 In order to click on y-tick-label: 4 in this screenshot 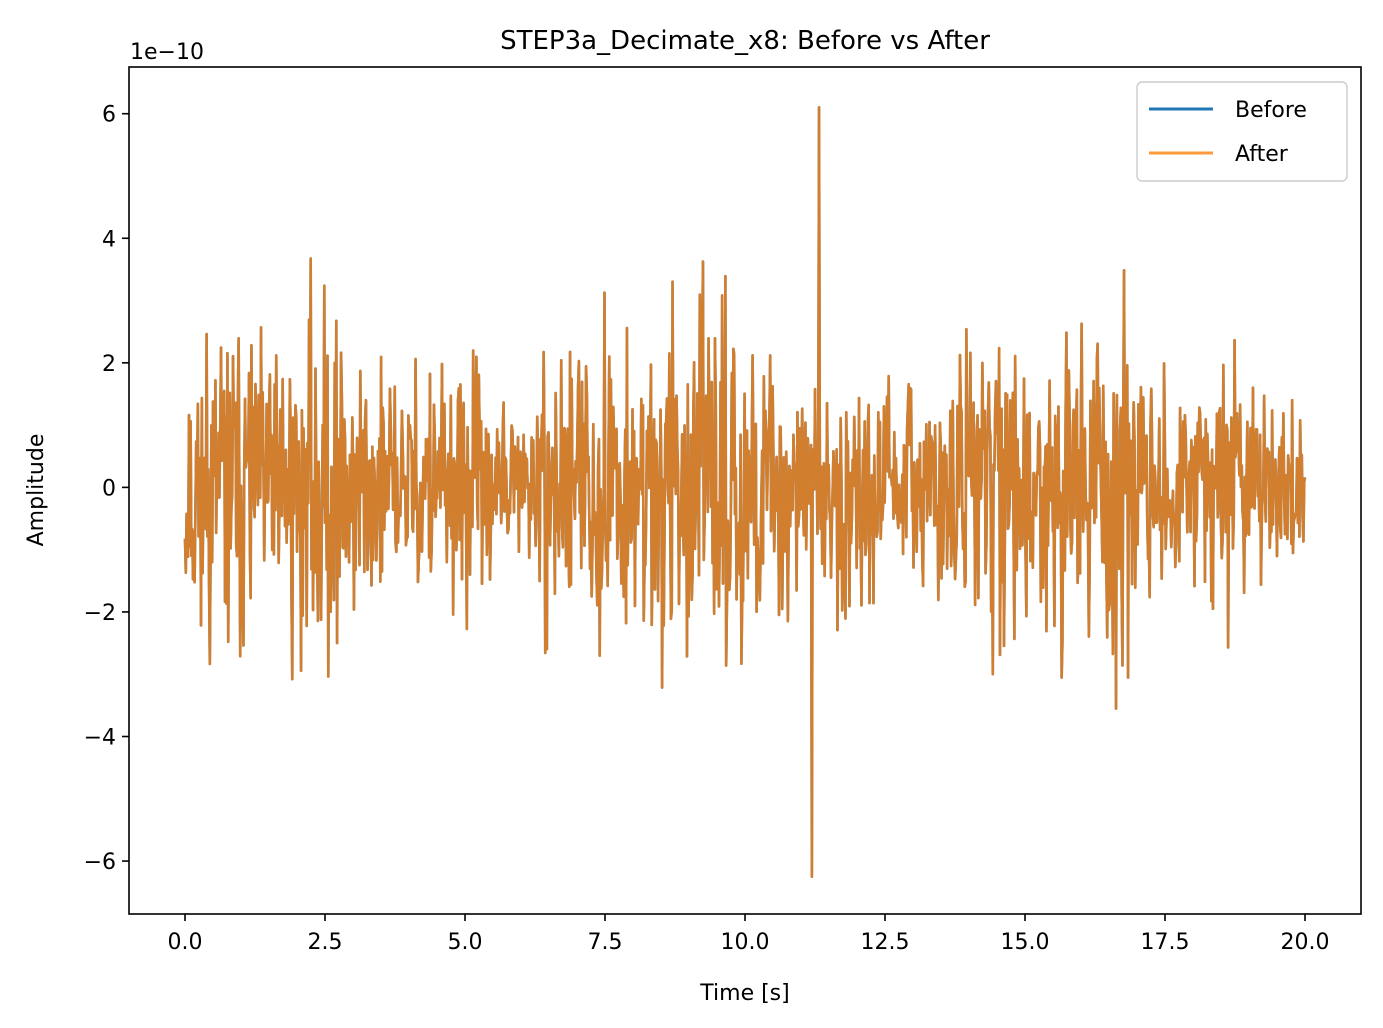, I will do `click(109, 239)`.